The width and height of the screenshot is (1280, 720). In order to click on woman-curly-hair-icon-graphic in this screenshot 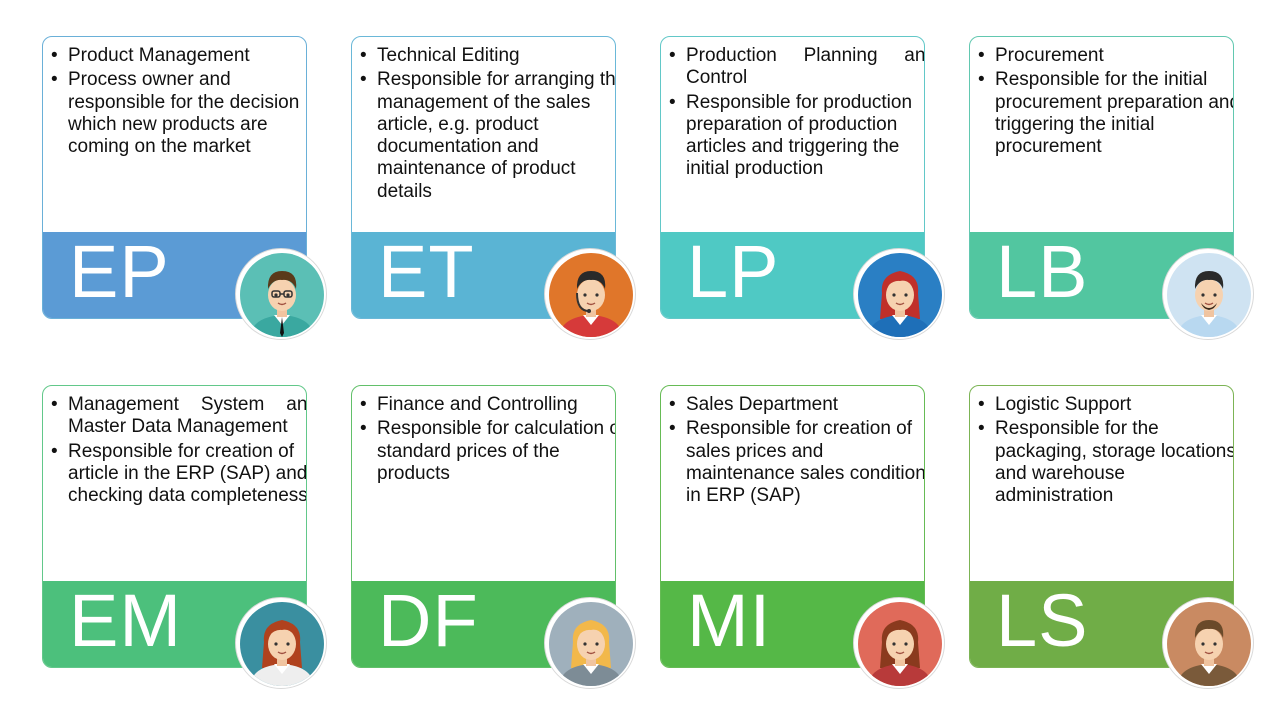, I will do `click(900, 644)`.